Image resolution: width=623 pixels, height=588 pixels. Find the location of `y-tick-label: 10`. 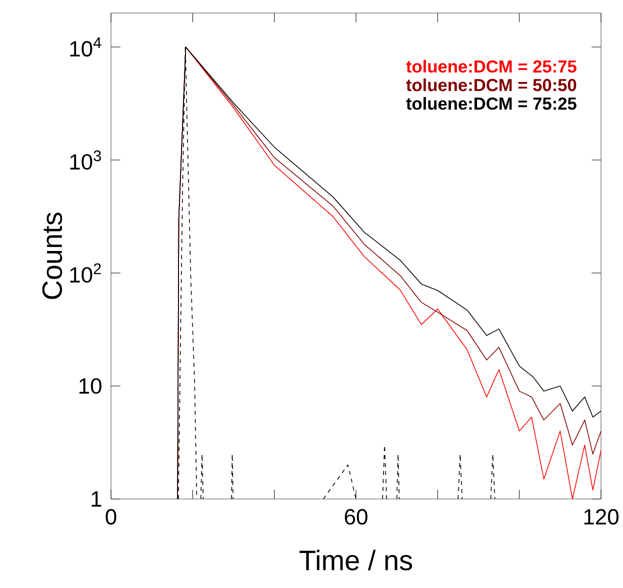

y-tick-label: 10 is located at coordinates (90, 386).